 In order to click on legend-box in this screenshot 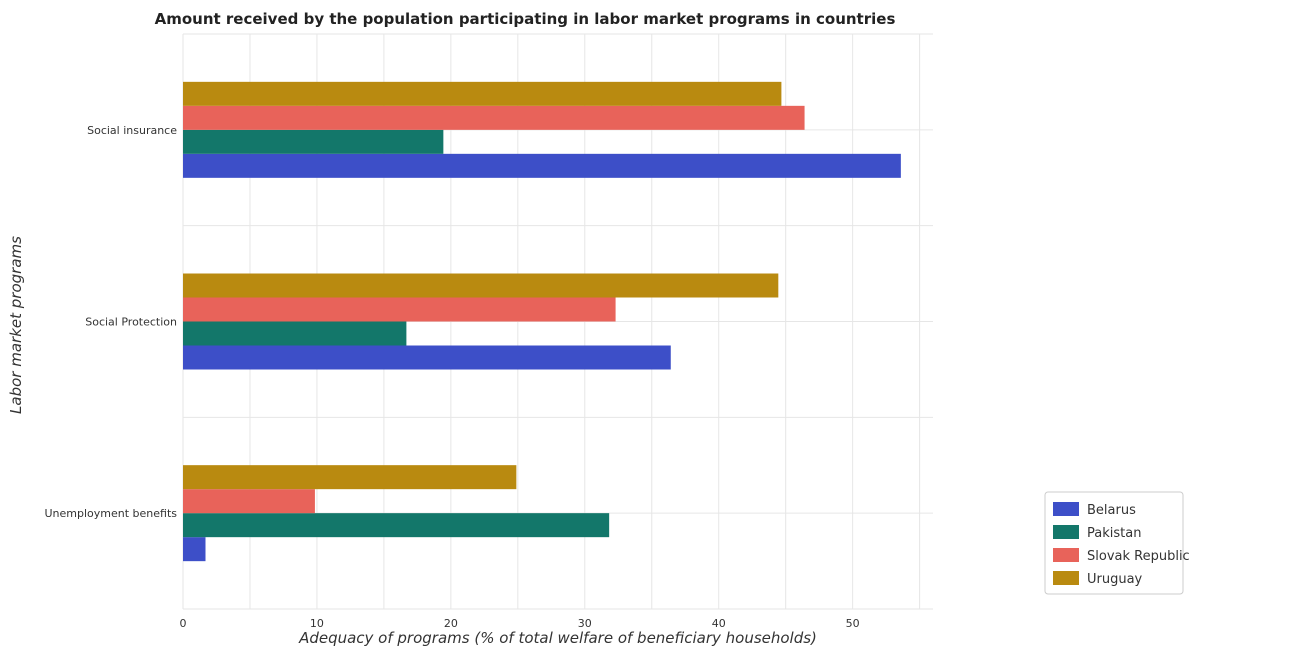, I will do `click(1114, 543)`.